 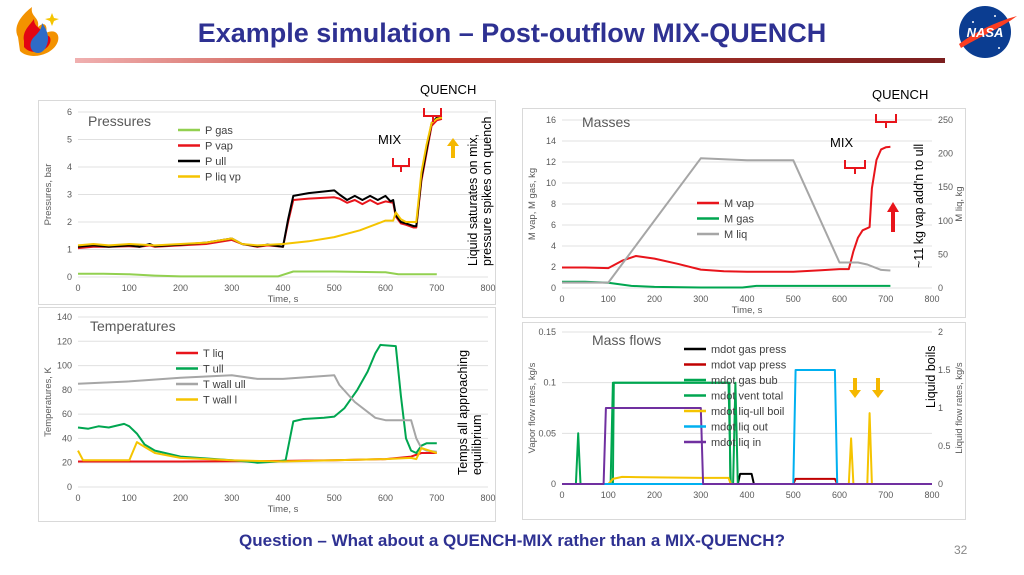 What do you see at coordinates (551, 183) in the screenshot?
I see `y-tick-label: 10` at bounding box center [551, 183].